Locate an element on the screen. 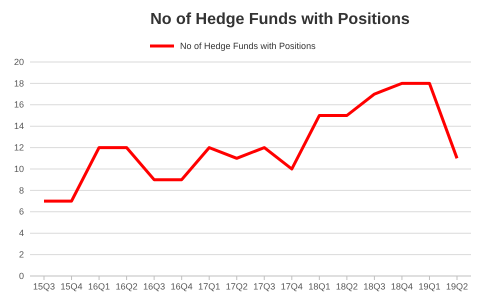 The height and width of the screenshot is (303, 479). x-tick-label: 15Q3 is located at coordinates (44, 286).